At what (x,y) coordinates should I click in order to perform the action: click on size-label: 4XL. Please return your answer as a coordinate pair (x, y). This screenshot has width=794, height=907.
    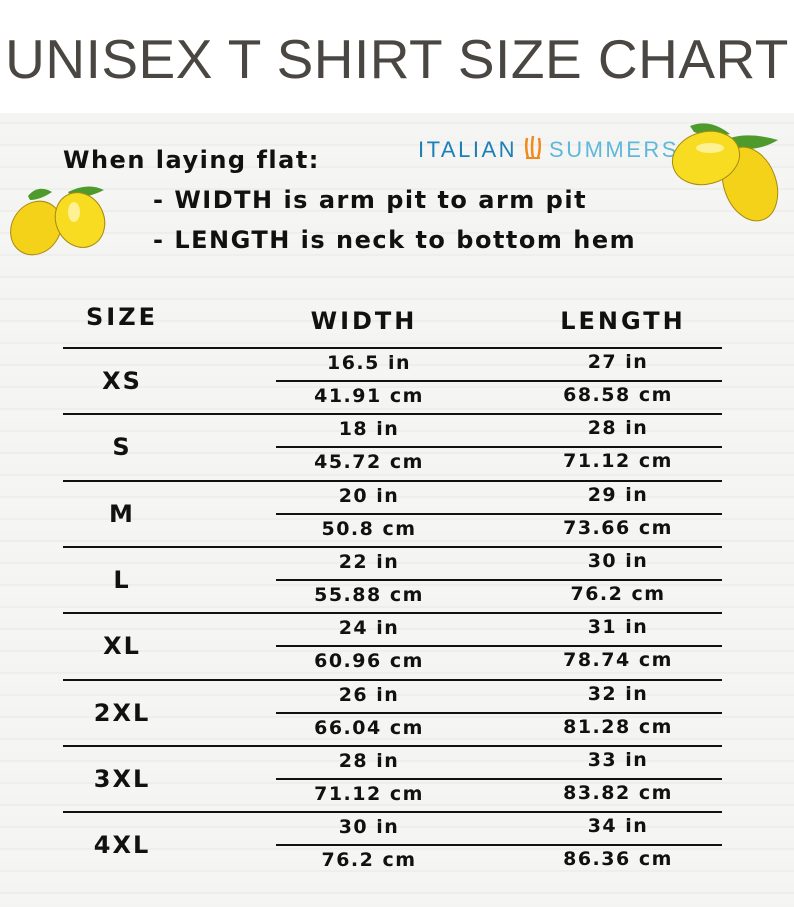
    Looking at the image, I should click on (122, 845).